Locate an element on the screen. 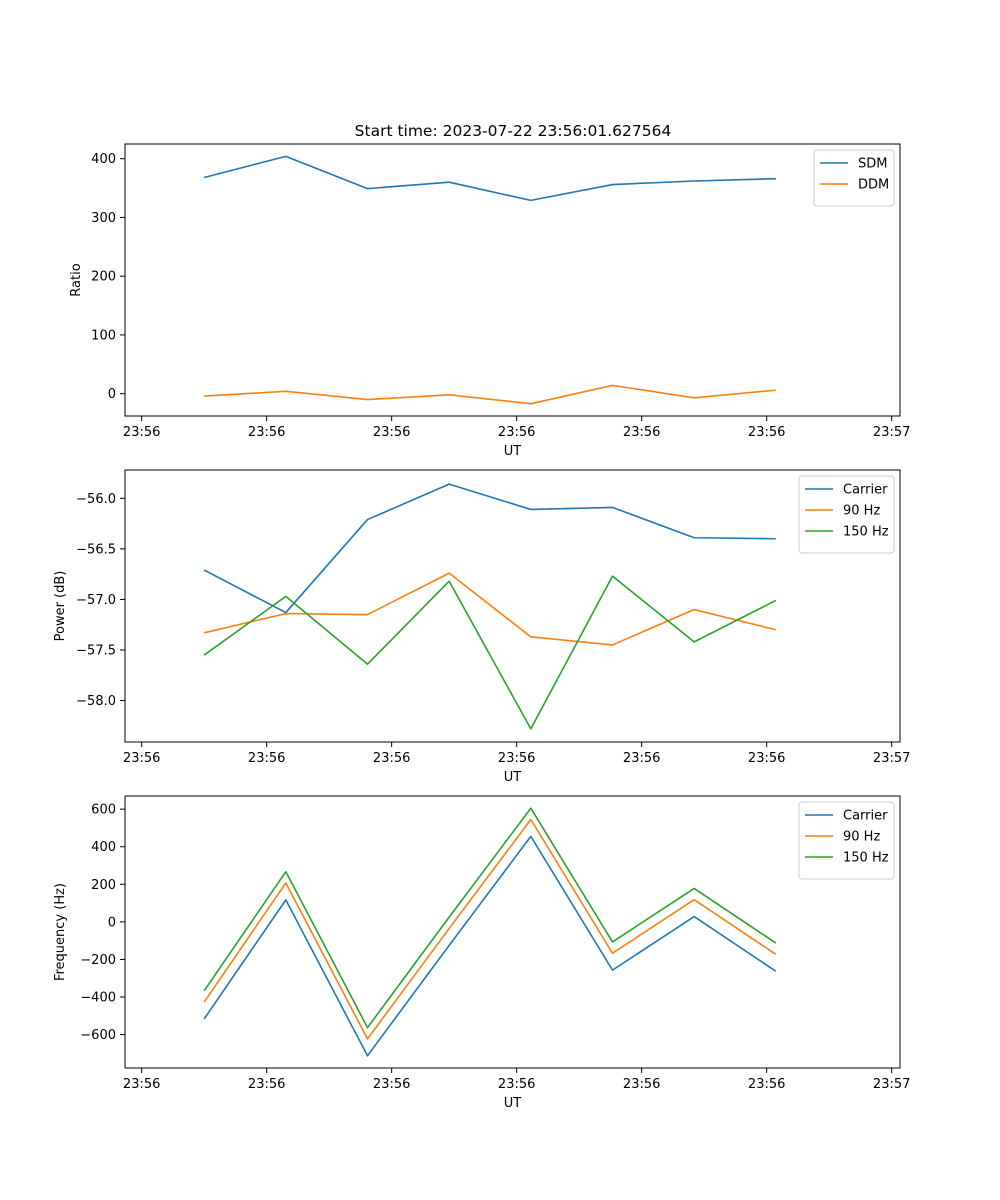  subplot-0-series-sdm-line is located at coordinates (489, 178).